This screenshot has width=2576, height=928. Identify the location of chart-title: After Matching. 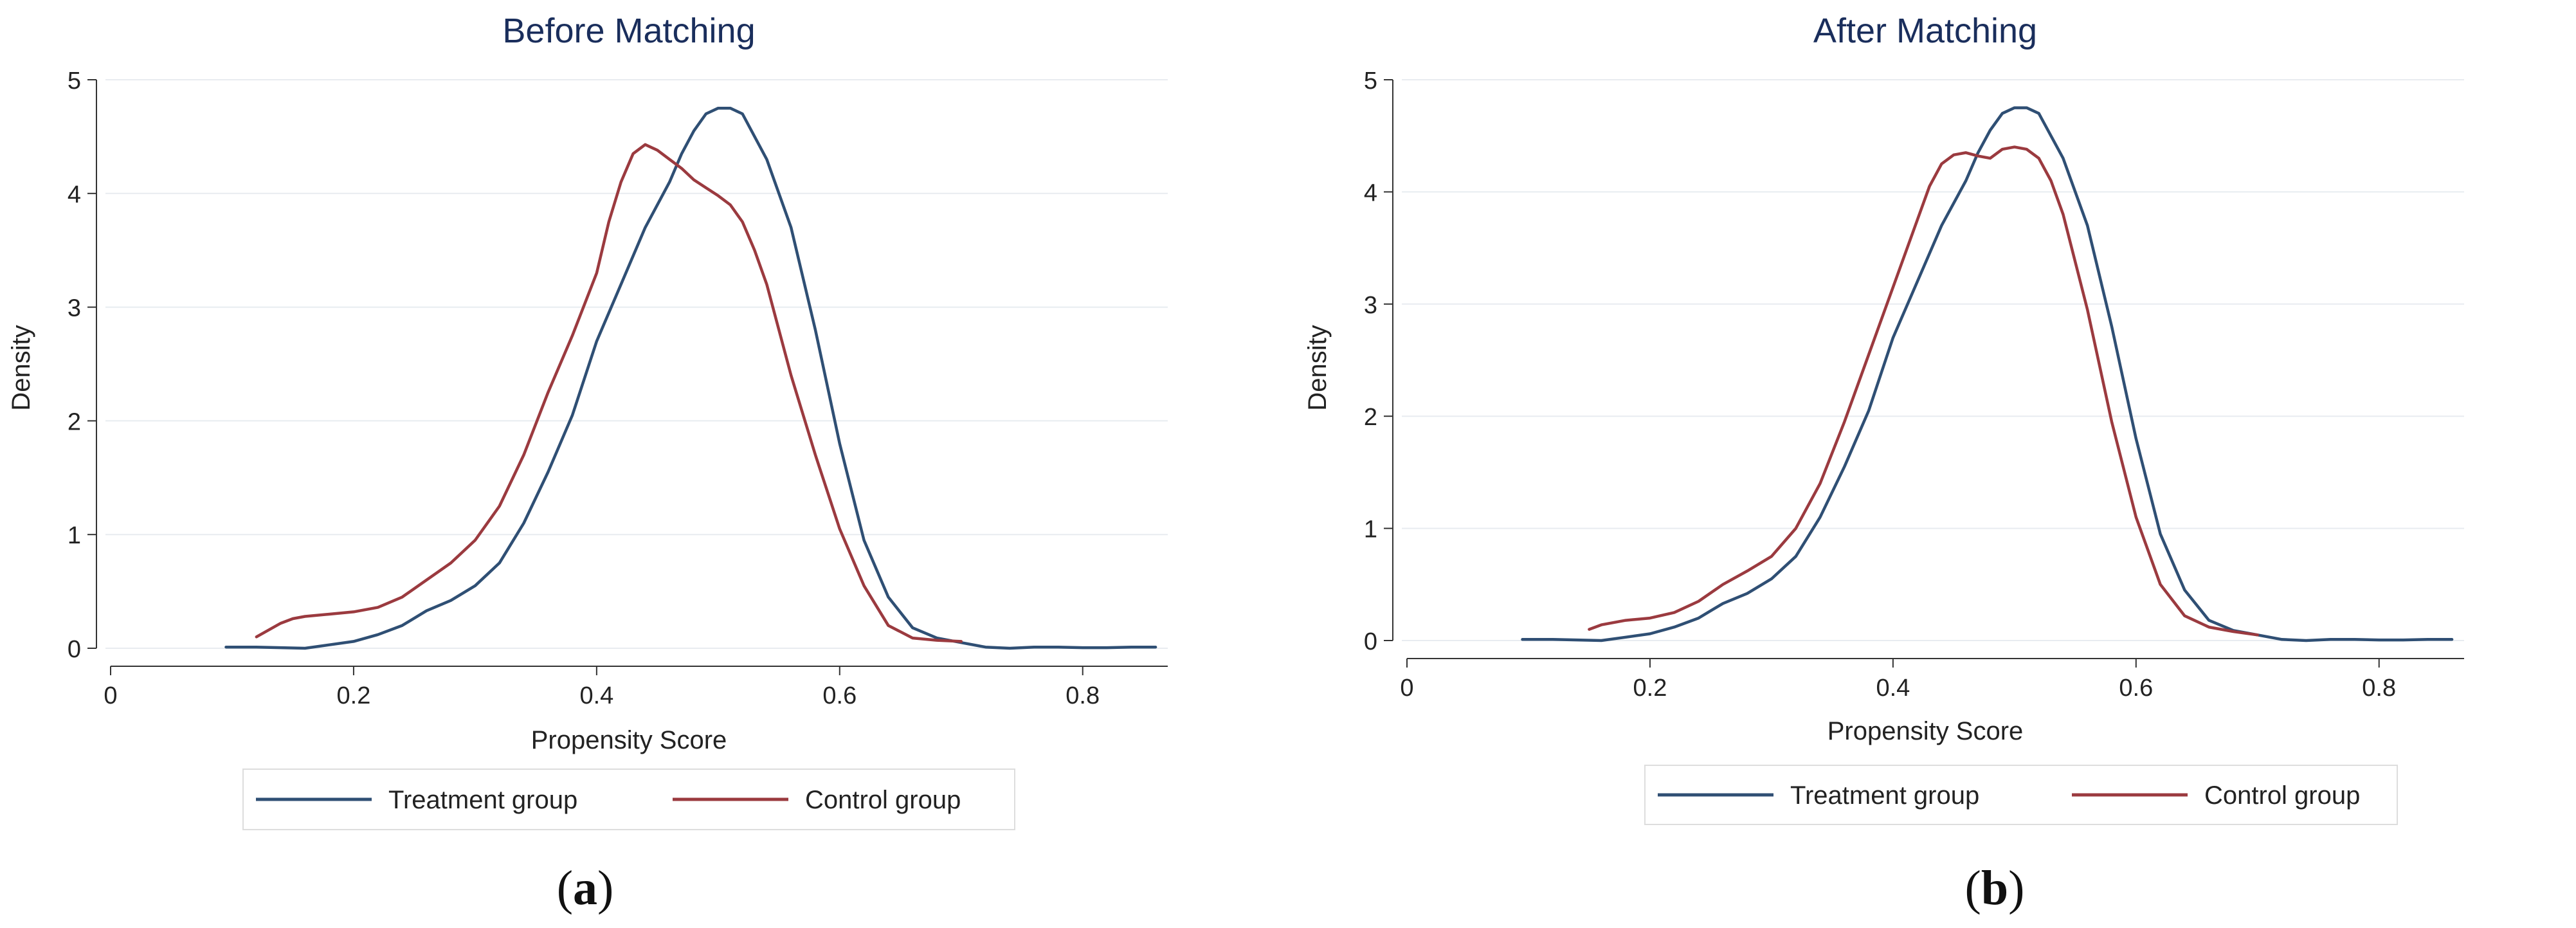
(1925, 31).